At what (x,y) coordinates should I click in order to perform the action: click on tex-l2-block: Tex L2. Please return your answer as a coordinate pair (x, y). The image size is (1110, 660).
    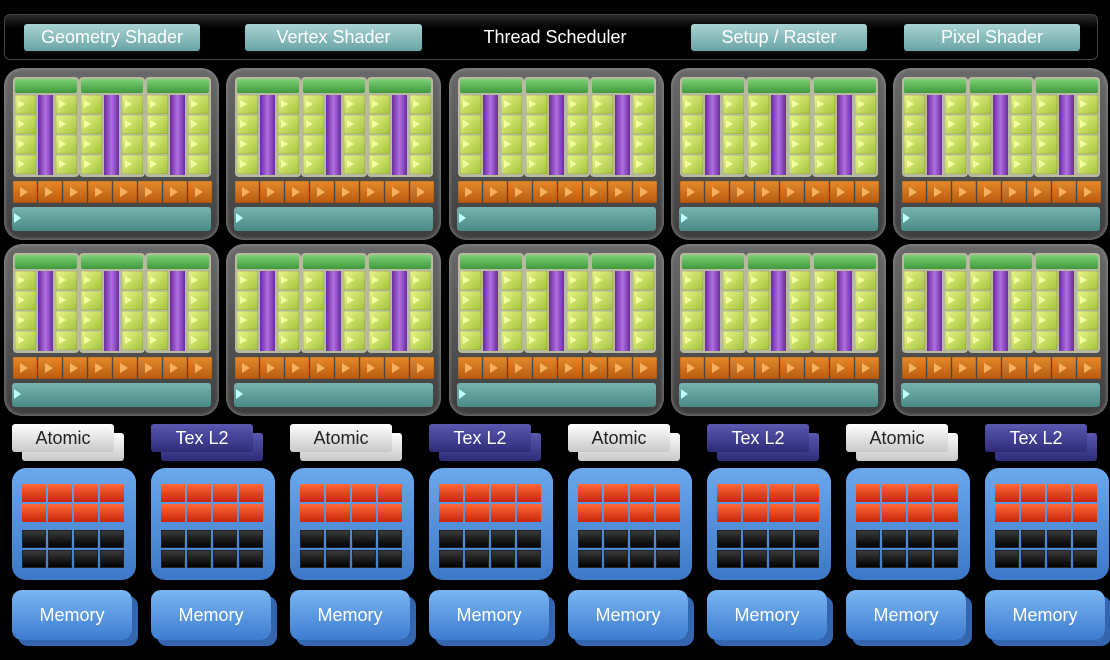
    Looking at the image, I should click on (1036, 438).